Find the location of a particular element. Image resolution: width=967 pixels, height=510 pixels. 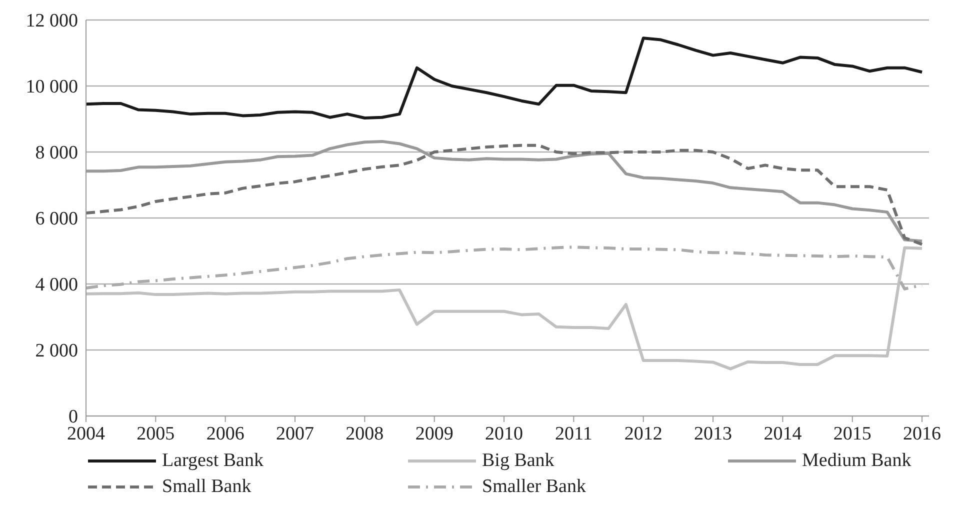

legend-label: Smaller Bank is located at coordinates (534, 487).